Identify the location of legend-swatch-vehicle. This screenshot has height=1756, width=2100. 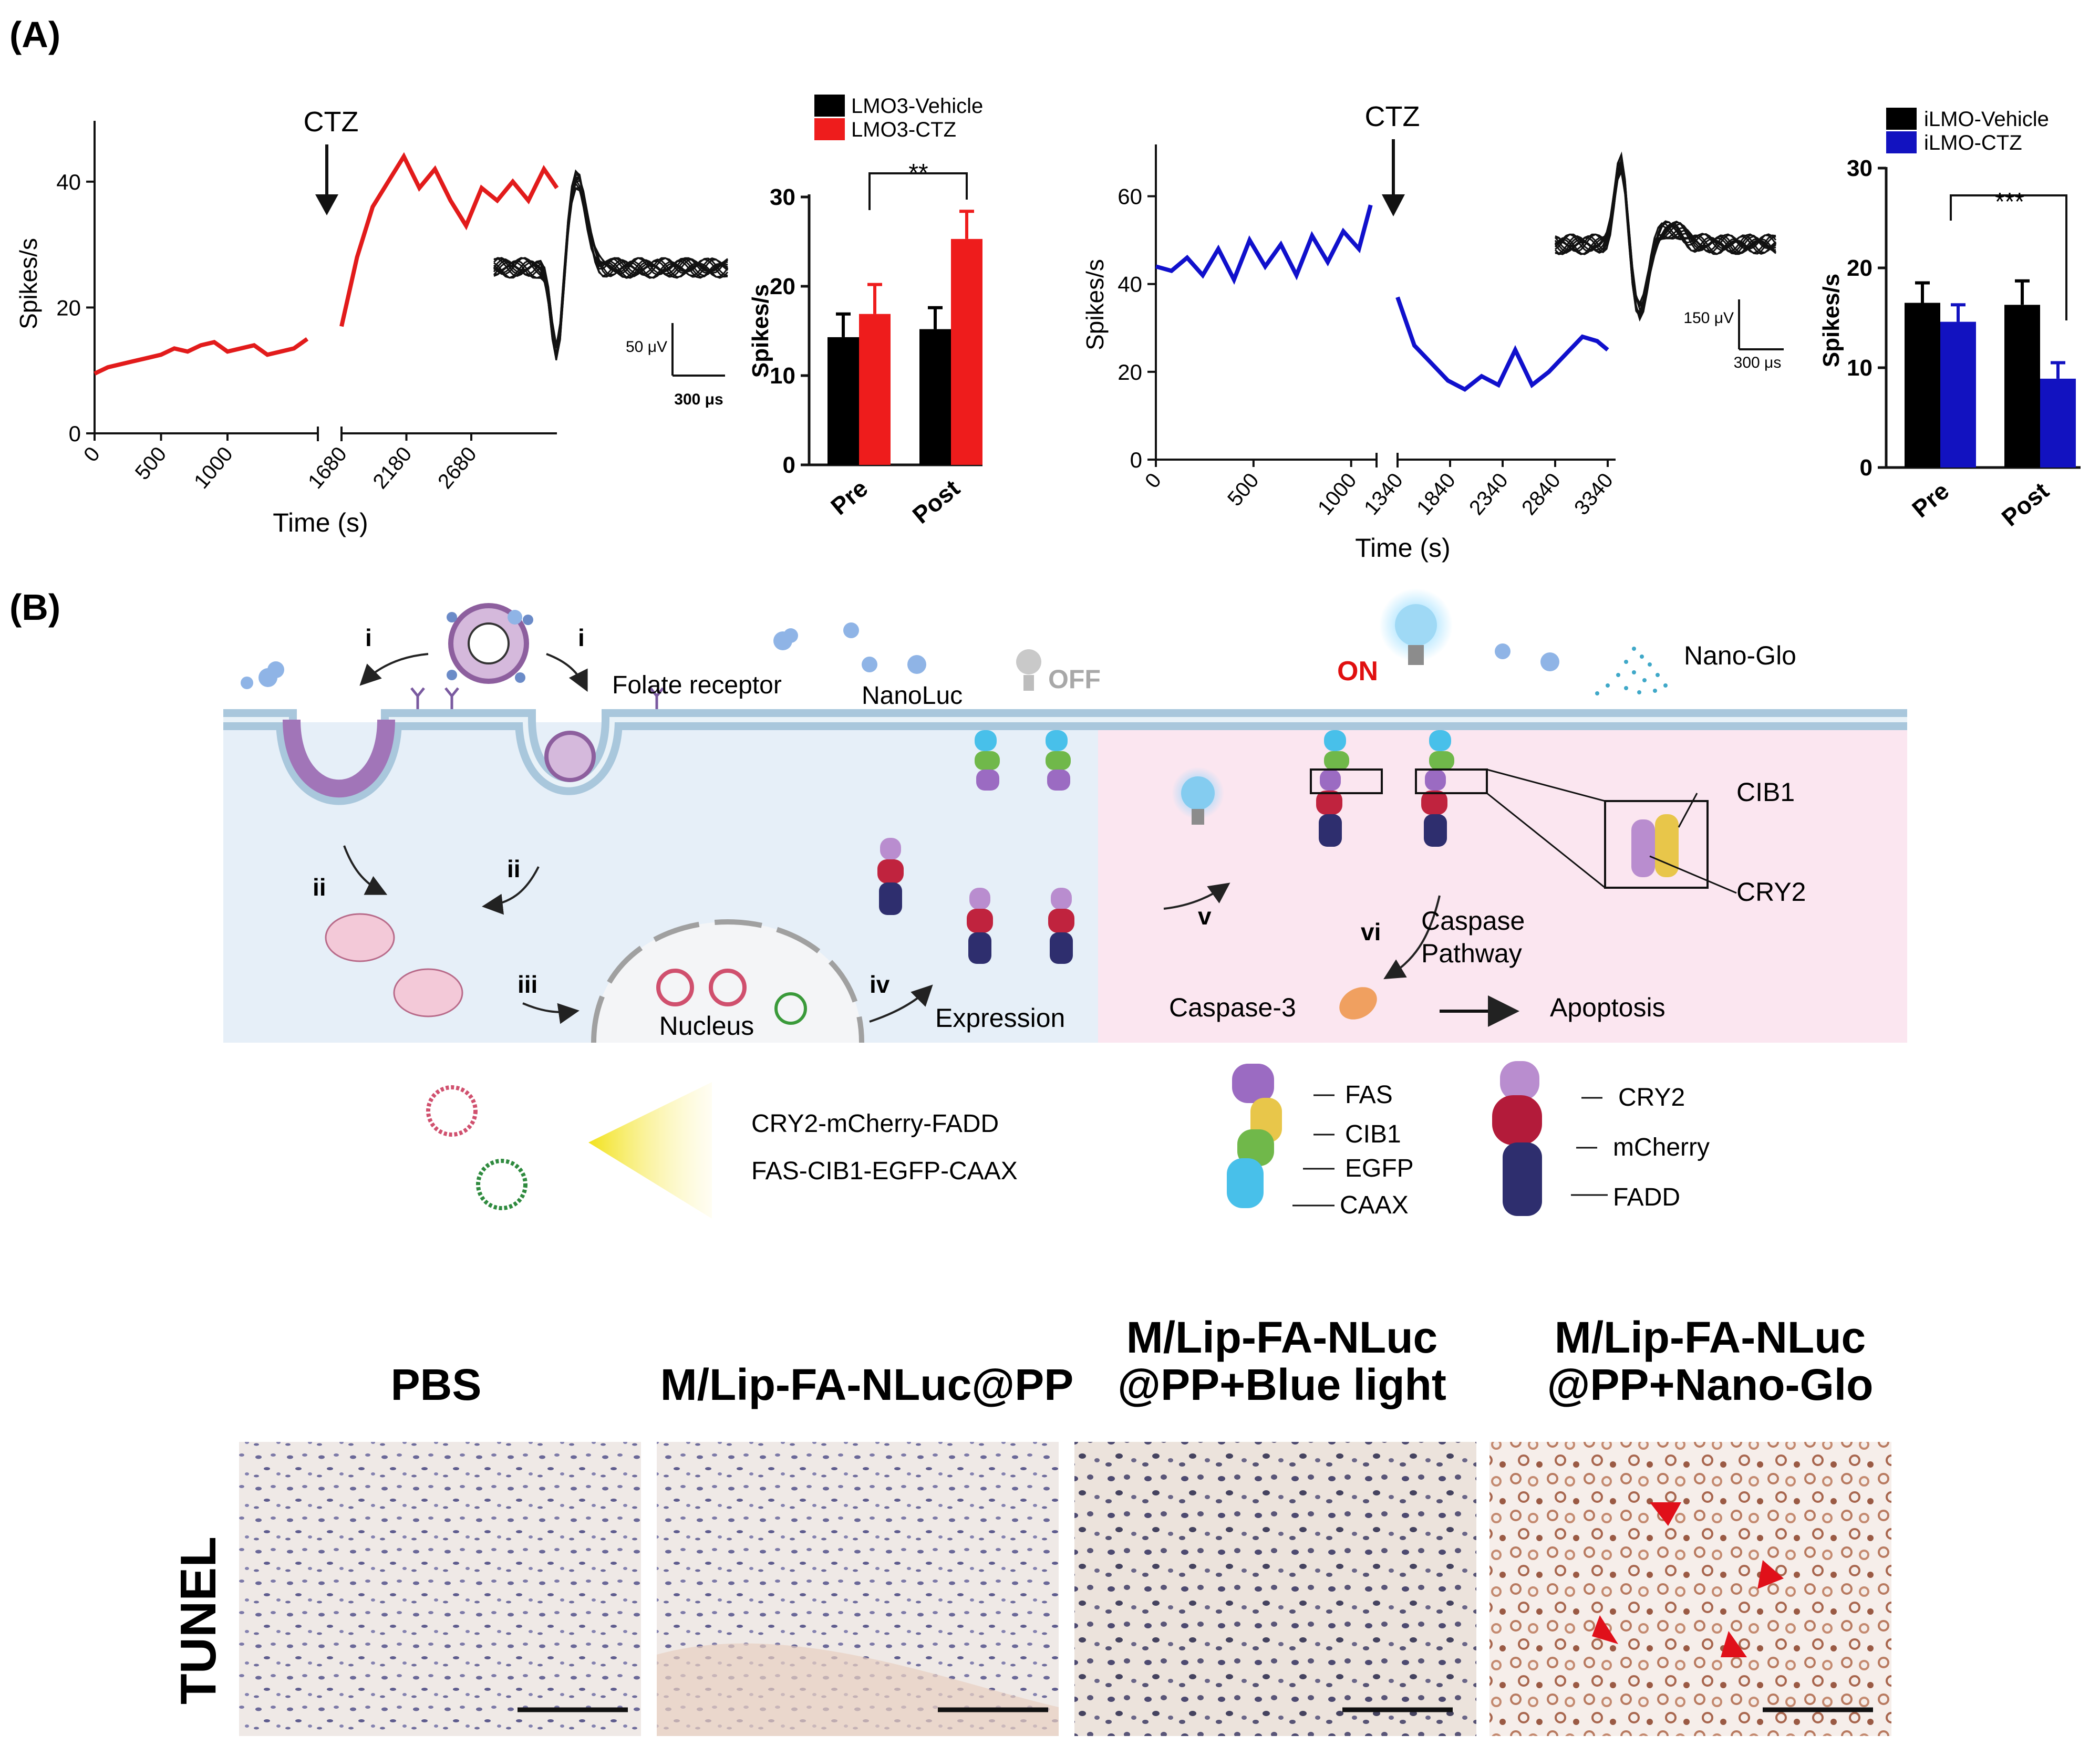
(1901, 119).